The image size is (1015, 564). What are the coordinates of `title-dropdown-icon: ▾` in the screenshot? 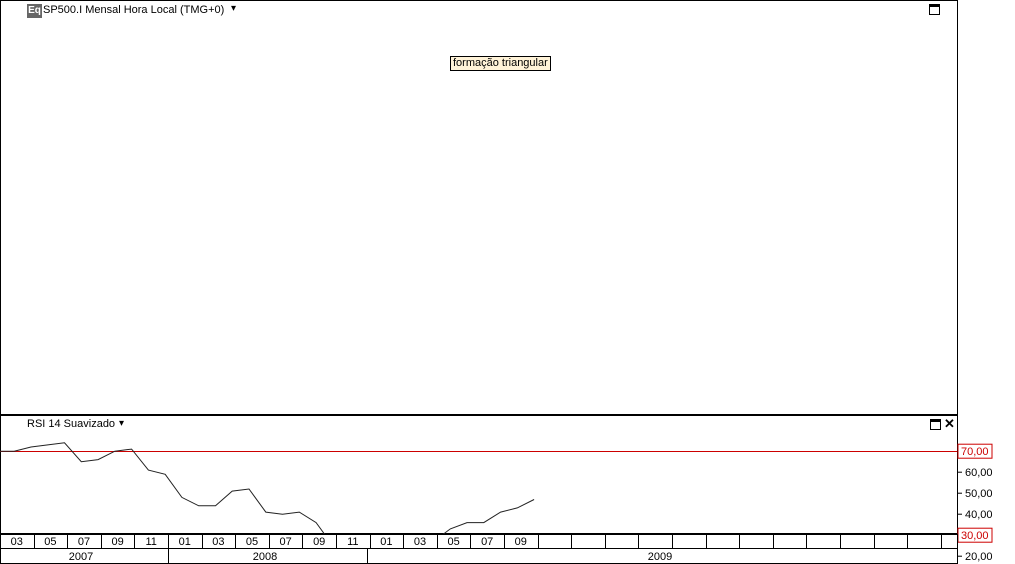 It's located at (234, 8).